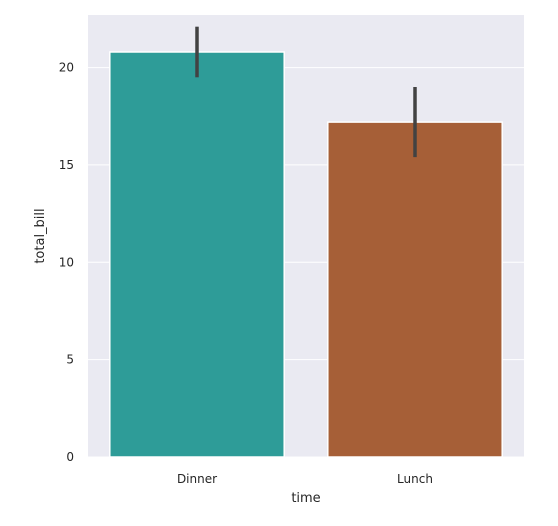  What do you see at coordinates (66, 68) in the screenshot?
I see `y-tick-label: 20` at bounding box center [66, 68].